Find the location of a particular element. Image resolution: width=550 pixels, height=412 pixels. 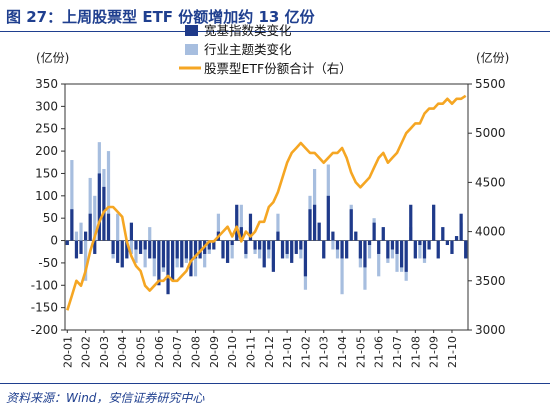

x-axis-tick-label: 21-06 is located at coordinates (379, 352).